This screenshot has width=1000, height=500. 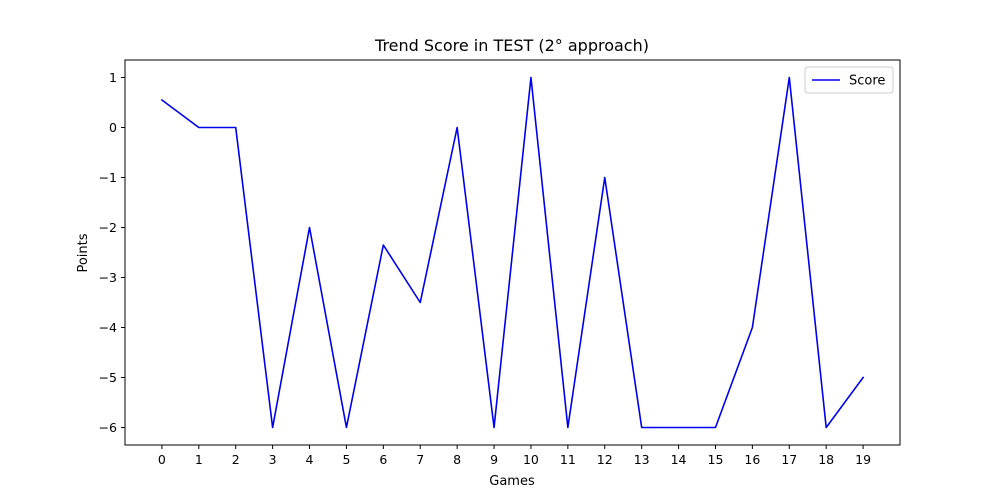 I want to click on y-tick-label: −5, so click(x=108, y=377).